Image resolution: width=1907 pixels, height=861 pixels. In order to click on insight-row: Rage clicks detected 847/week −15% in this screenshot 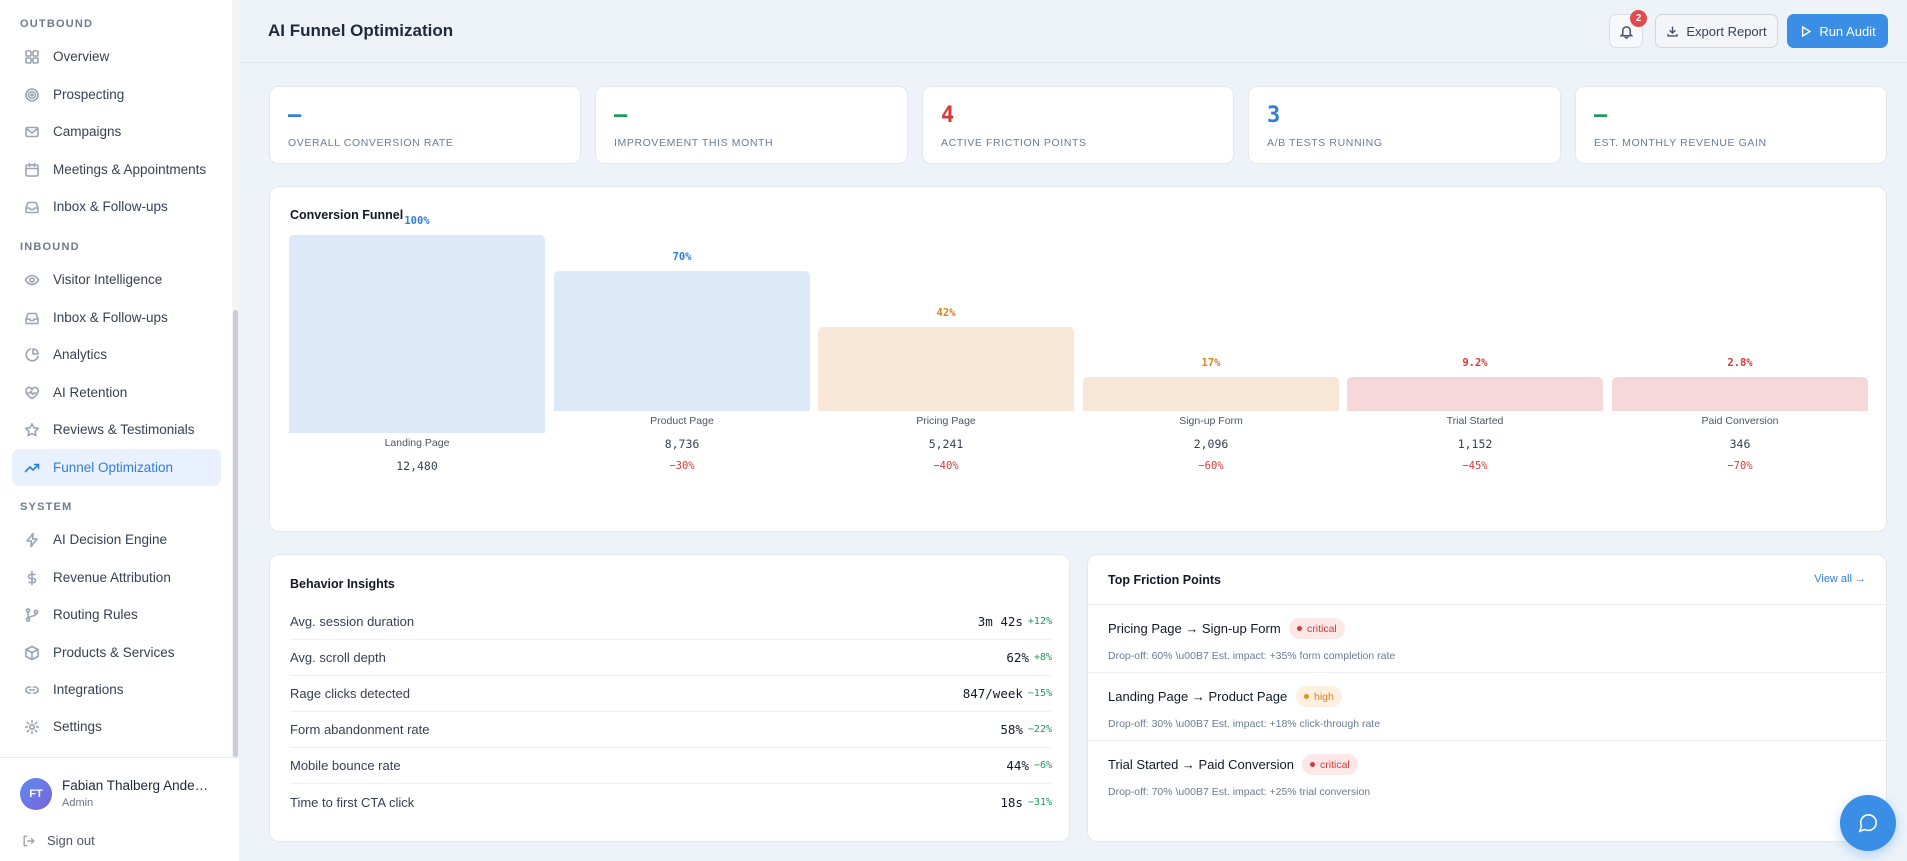, I will do `click(671, 694)`.